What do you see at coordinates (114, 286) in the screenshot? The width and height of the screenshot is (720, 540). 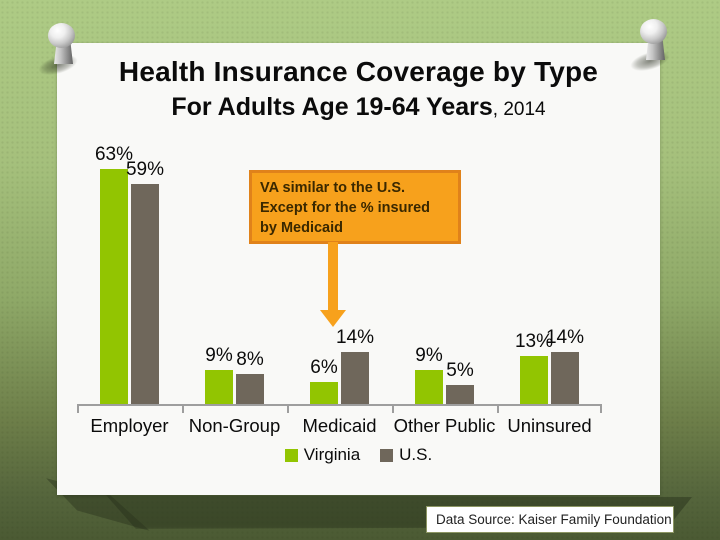 I see `bar-virginia-employer` at bounding box center [114, 286].